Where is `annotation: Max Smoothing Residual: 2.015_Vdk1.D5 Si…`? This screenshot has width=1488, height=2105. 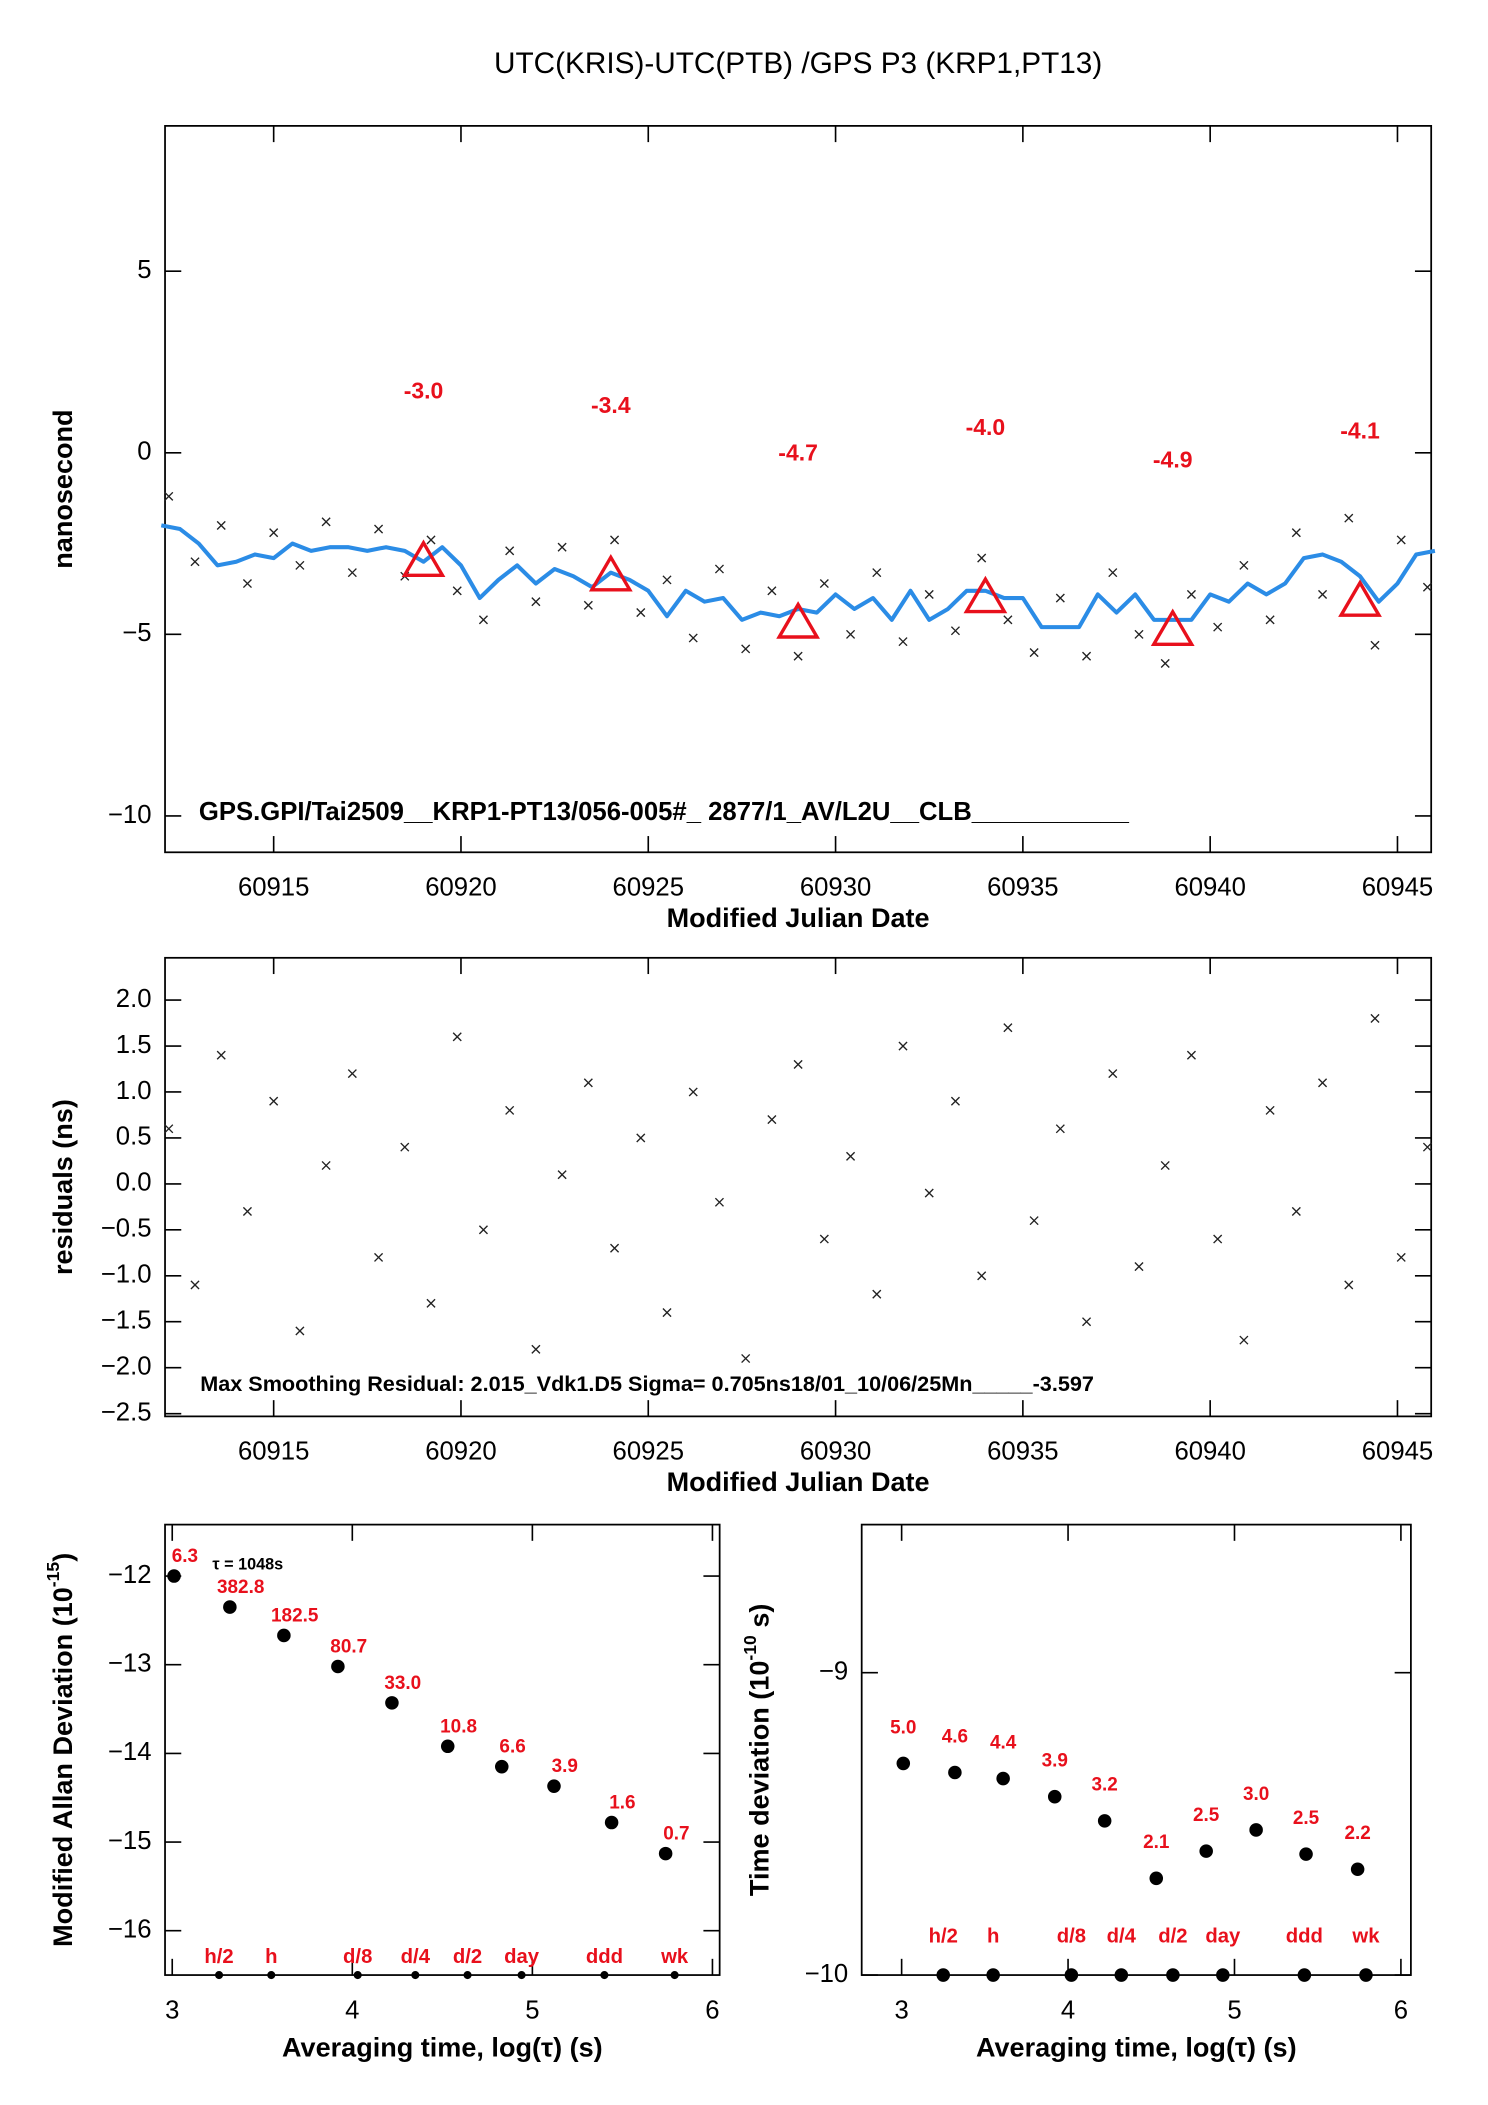 annotation: Max Smoothing Residual: 2.015_Vdk1.D5 Si… is located at coordinates (647, 1383).